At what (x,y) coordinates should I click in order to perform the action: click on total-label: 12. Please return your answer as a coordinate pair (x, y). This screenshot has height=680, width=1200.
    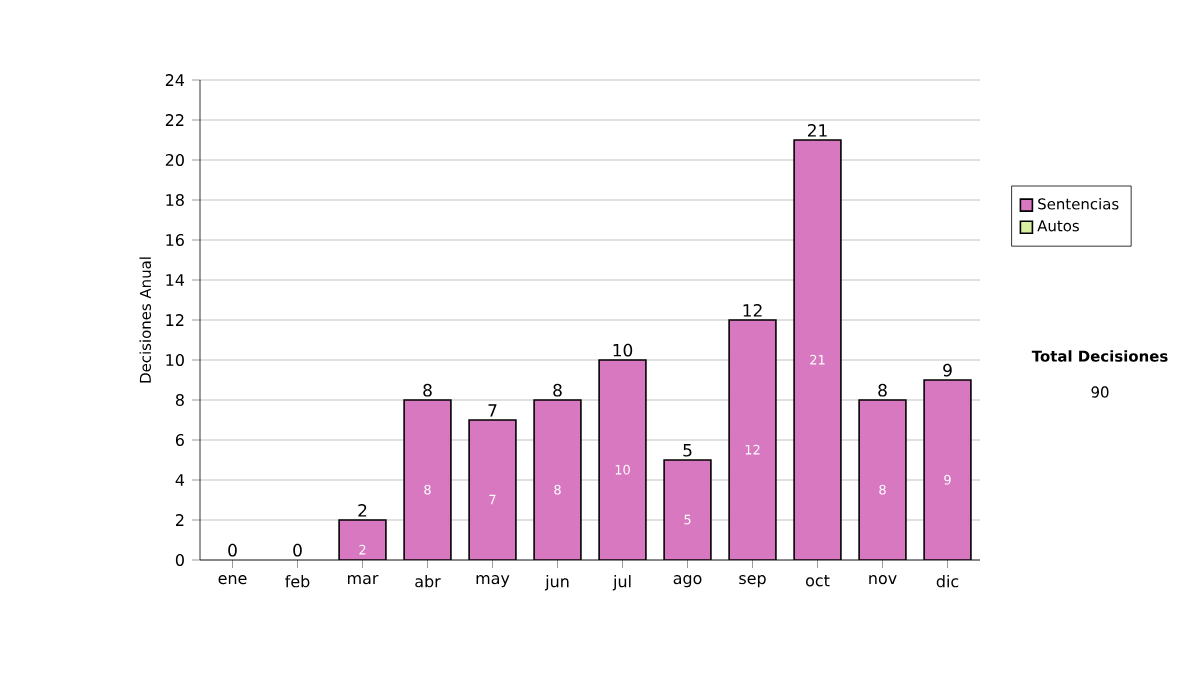
    Looking at the image, I should click on (752, 310).